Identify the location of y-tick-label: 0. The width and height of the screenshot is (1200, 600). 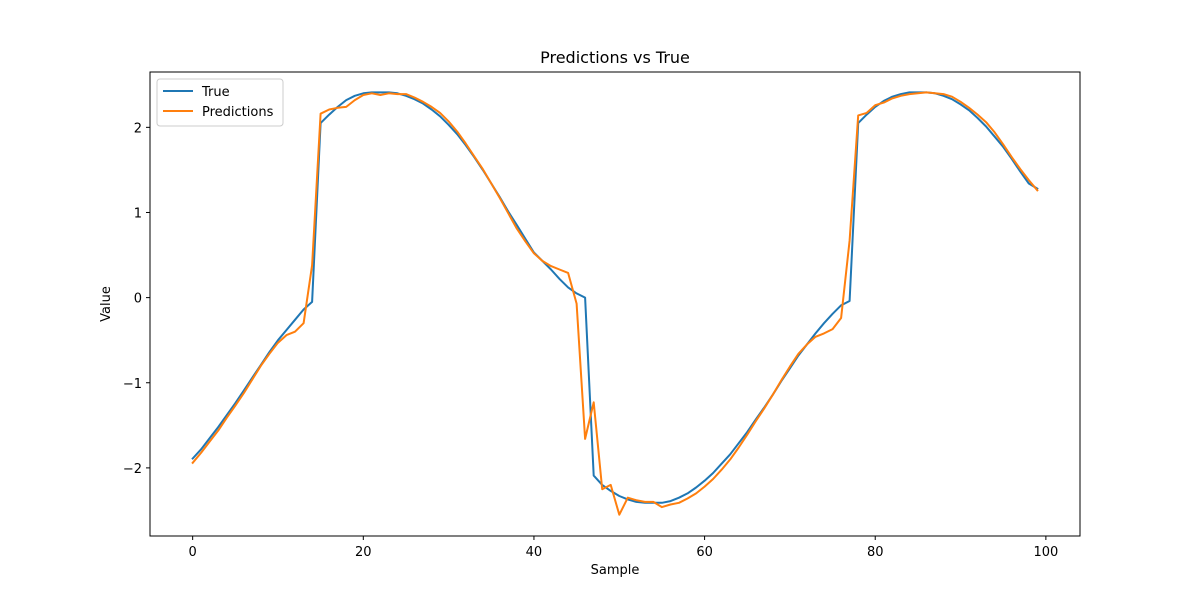
(138, 299).